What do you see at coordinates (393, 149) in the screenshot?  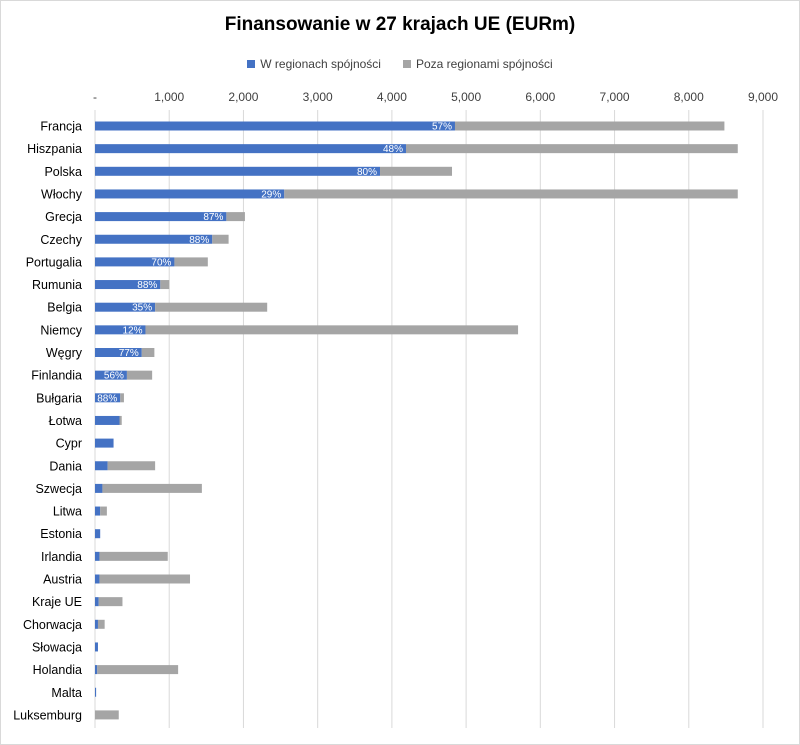 I see `data-label: 48%` at bounding box center [393, 149].